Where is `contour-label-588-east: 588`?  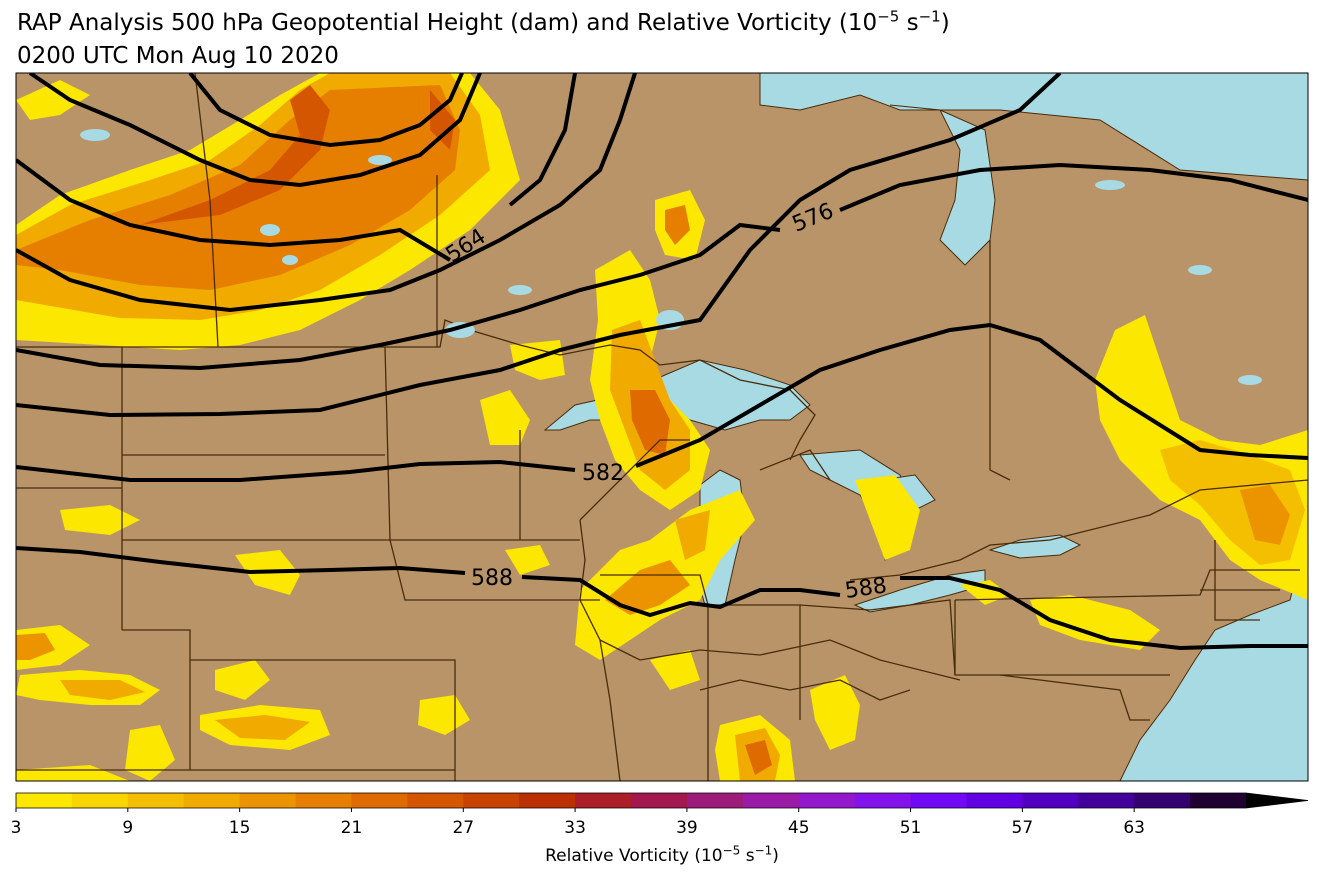 contour-label-588-east: 588 is located at coordinates (865, 588).